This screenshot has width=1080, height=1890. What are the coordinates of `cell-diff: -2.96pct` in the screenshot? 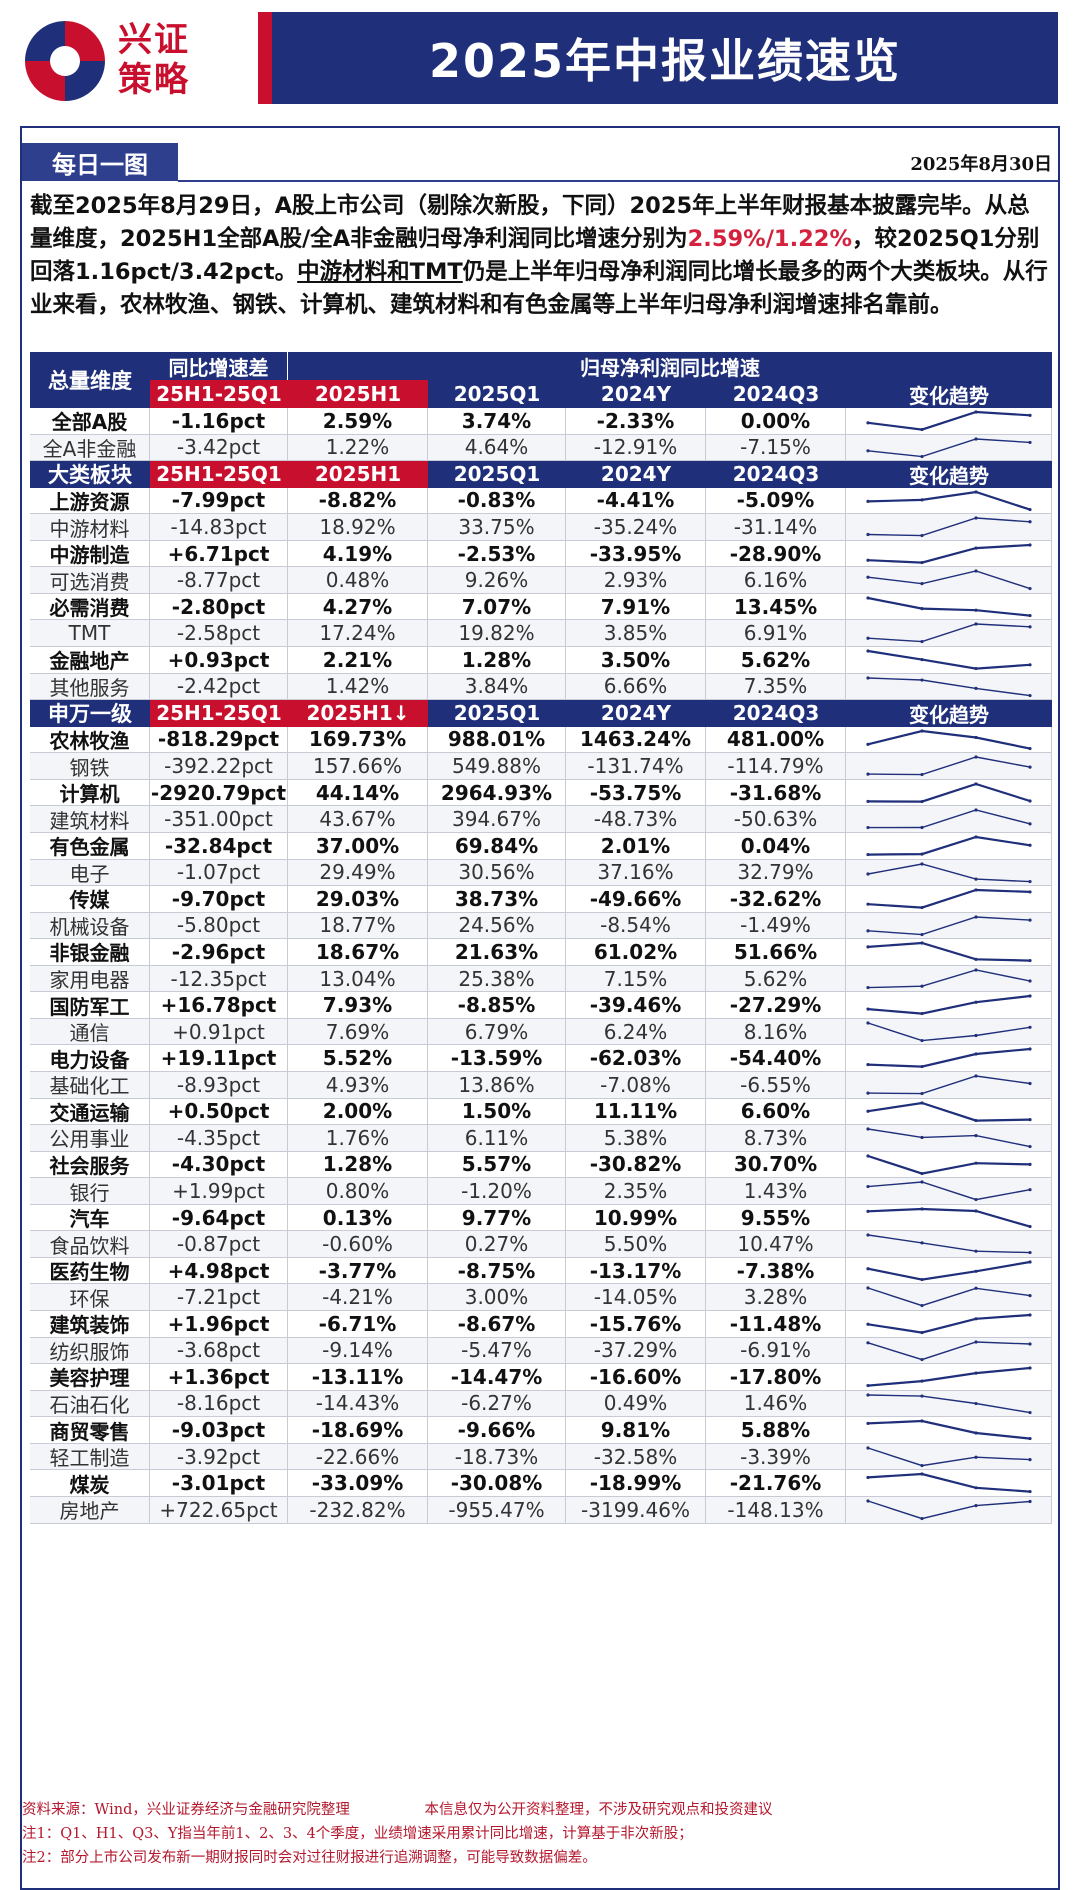 It's located at (219, 952).